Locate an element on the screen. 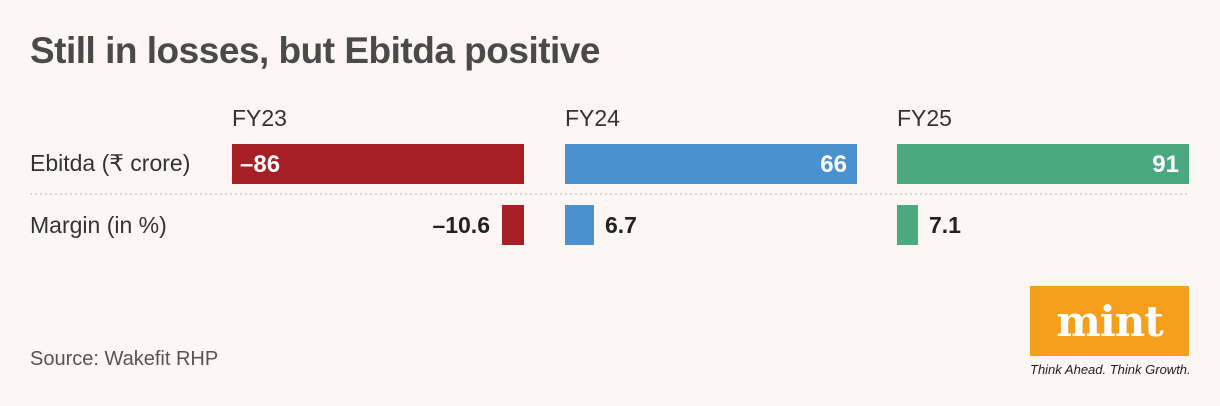 This screenshot has width=1220, height=406. margin-bar-fy24 is located at coordinates (579, 225).